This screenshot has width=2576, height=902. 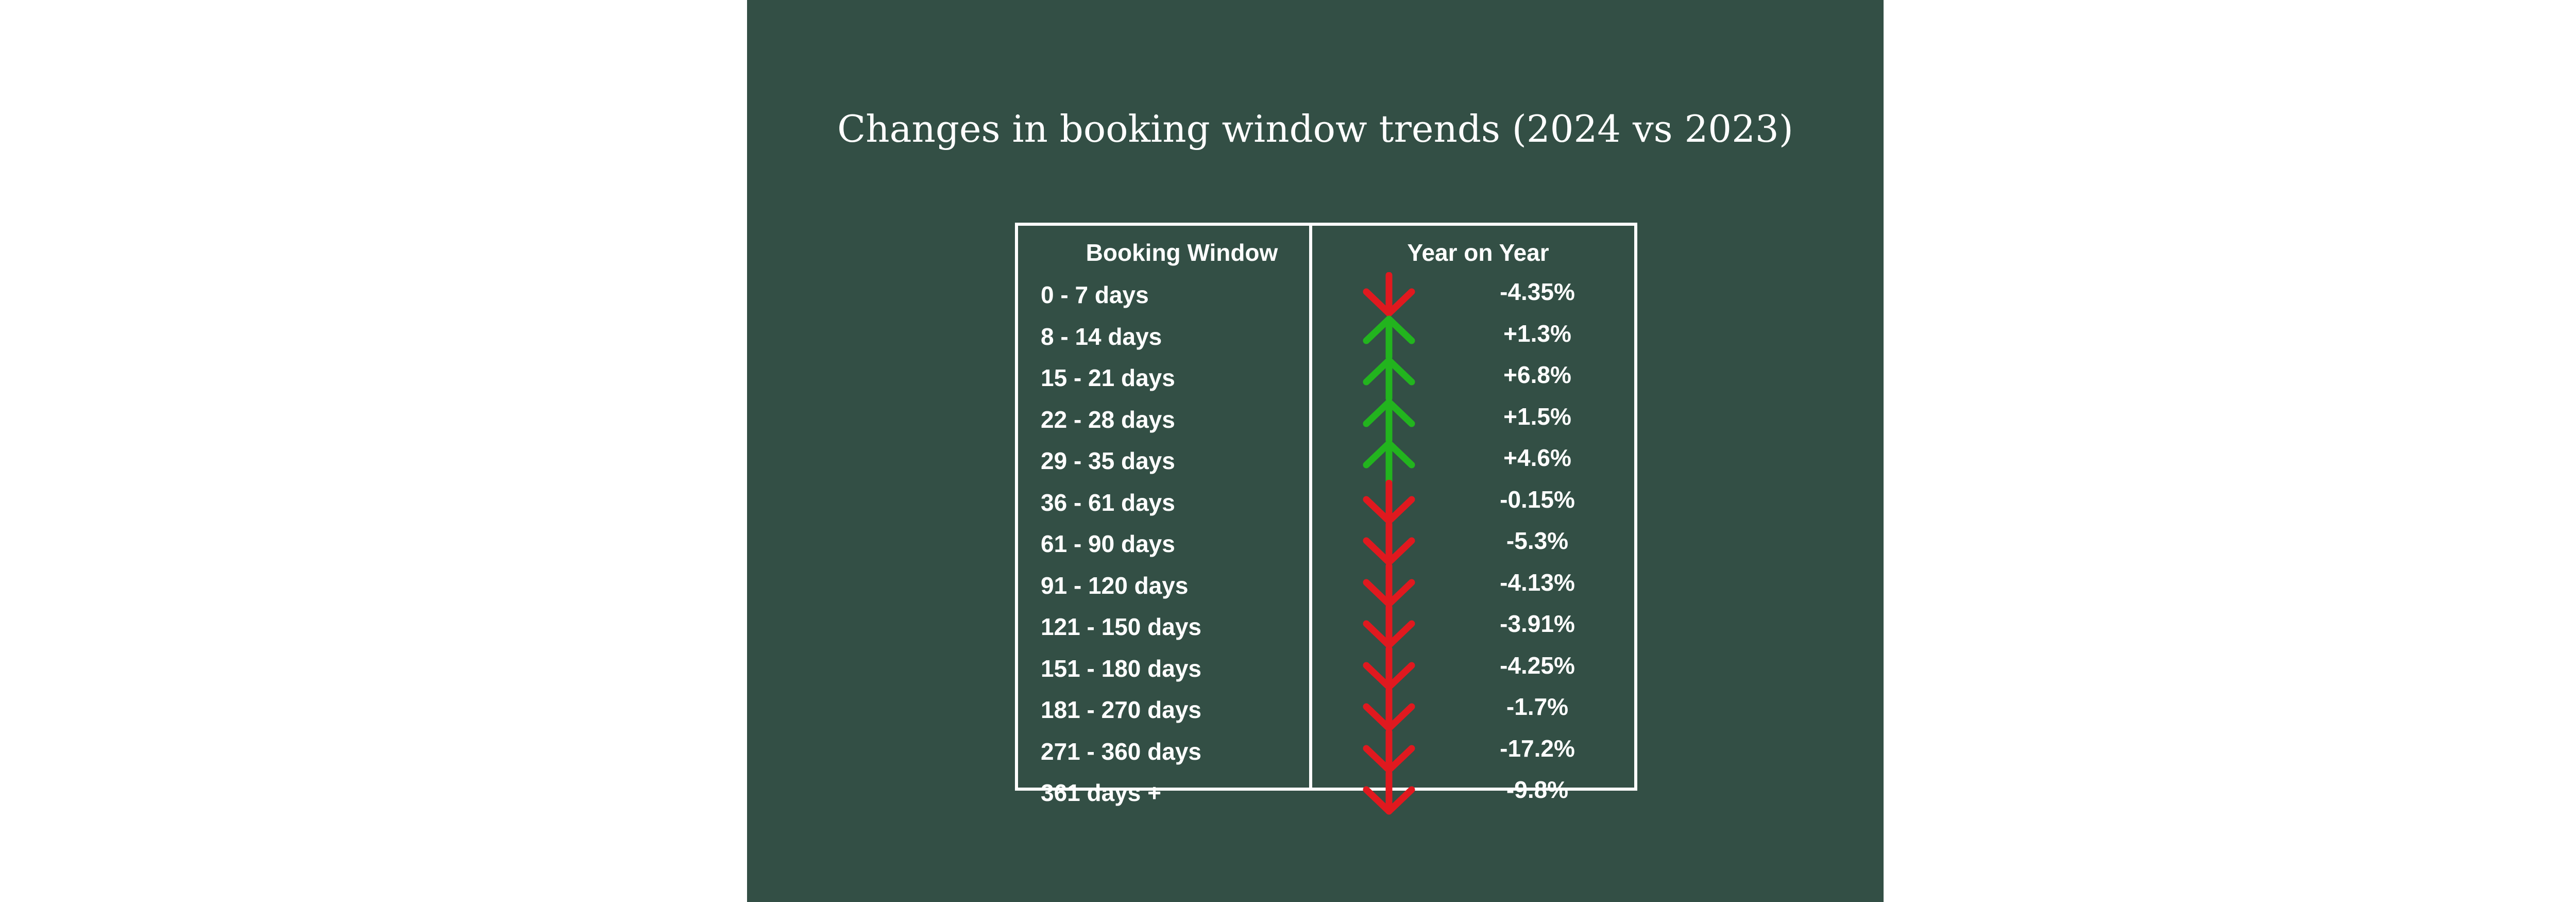 What do you see at coordinates (1108, 503) in the screenshot?
I see `booking-window-label: 36 - 61 days` at bounding box center [1108, 503].